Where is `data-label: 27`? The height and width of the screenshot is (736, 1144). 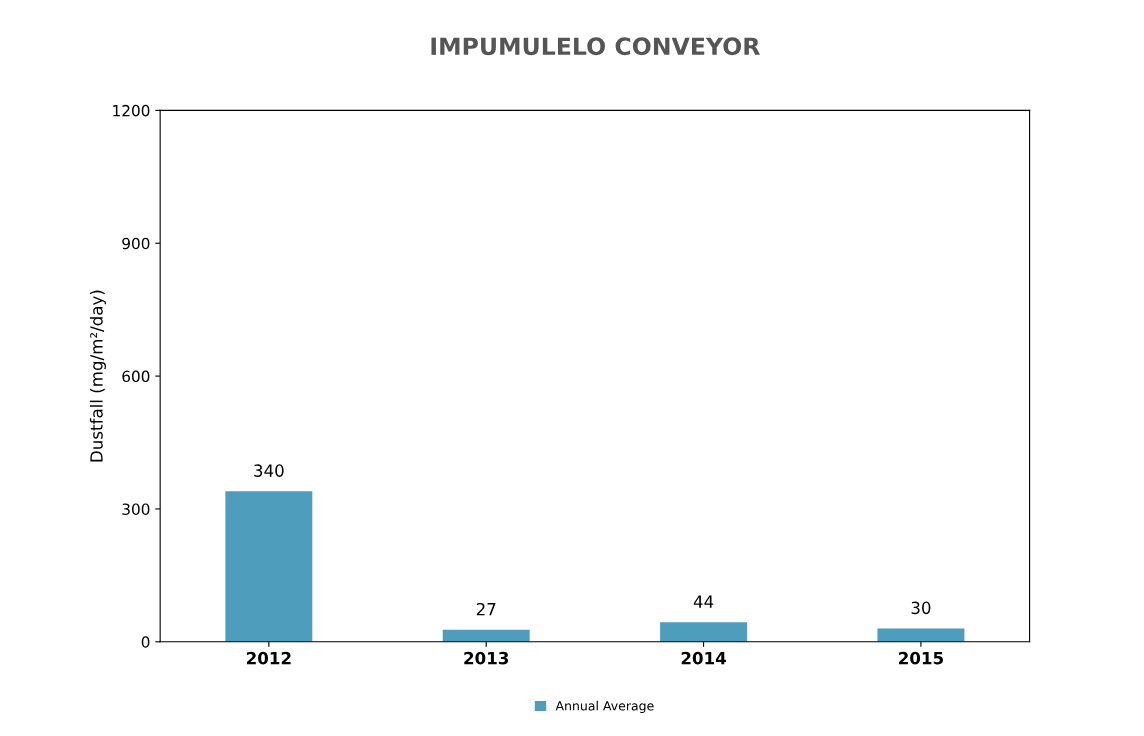 data-label: 27 is located at coordinates (486, 609).